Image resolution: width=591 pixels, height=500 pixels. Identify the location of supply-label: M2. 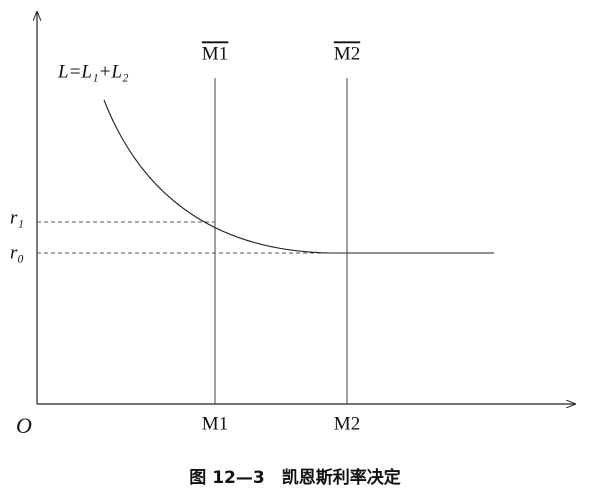
(347, 53).